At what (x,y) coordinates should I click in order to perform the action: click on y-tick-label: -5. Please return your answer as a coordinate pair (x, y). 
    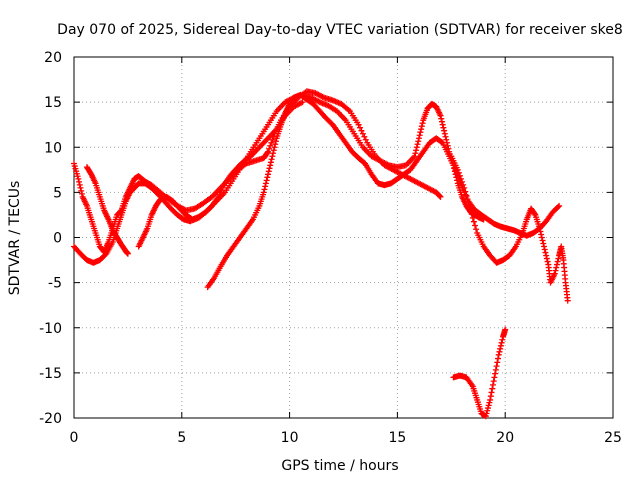
    Looking at the image, I should click on (55, 284).